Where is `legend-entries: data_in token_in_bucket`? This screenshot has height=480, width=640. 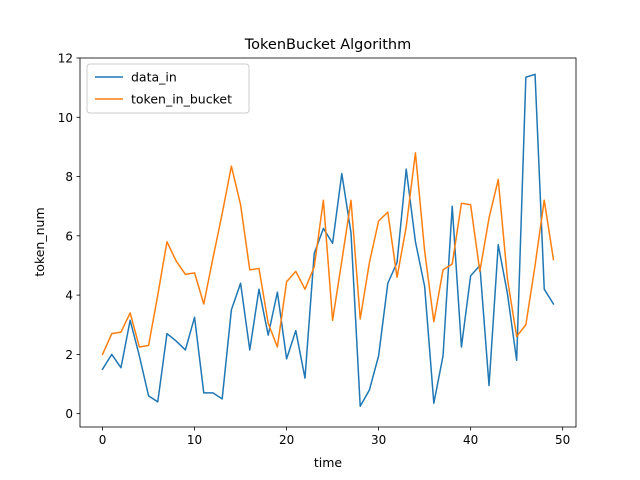 legend-entries: data_in token_in_bucket is located at coordinates (163, 88).